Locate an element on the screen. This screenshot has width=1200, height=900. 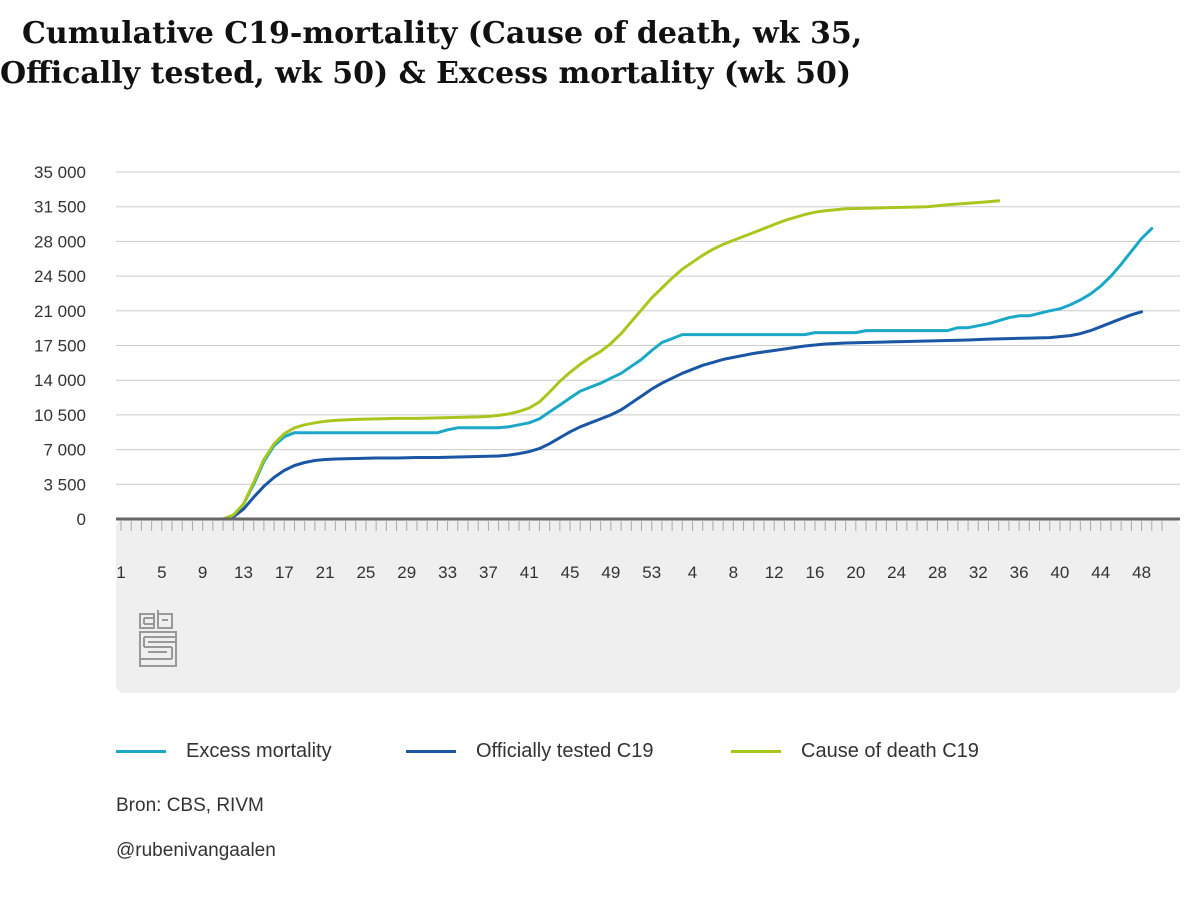
y-tick-label: 21 000 is located at coordinates (60, 311).